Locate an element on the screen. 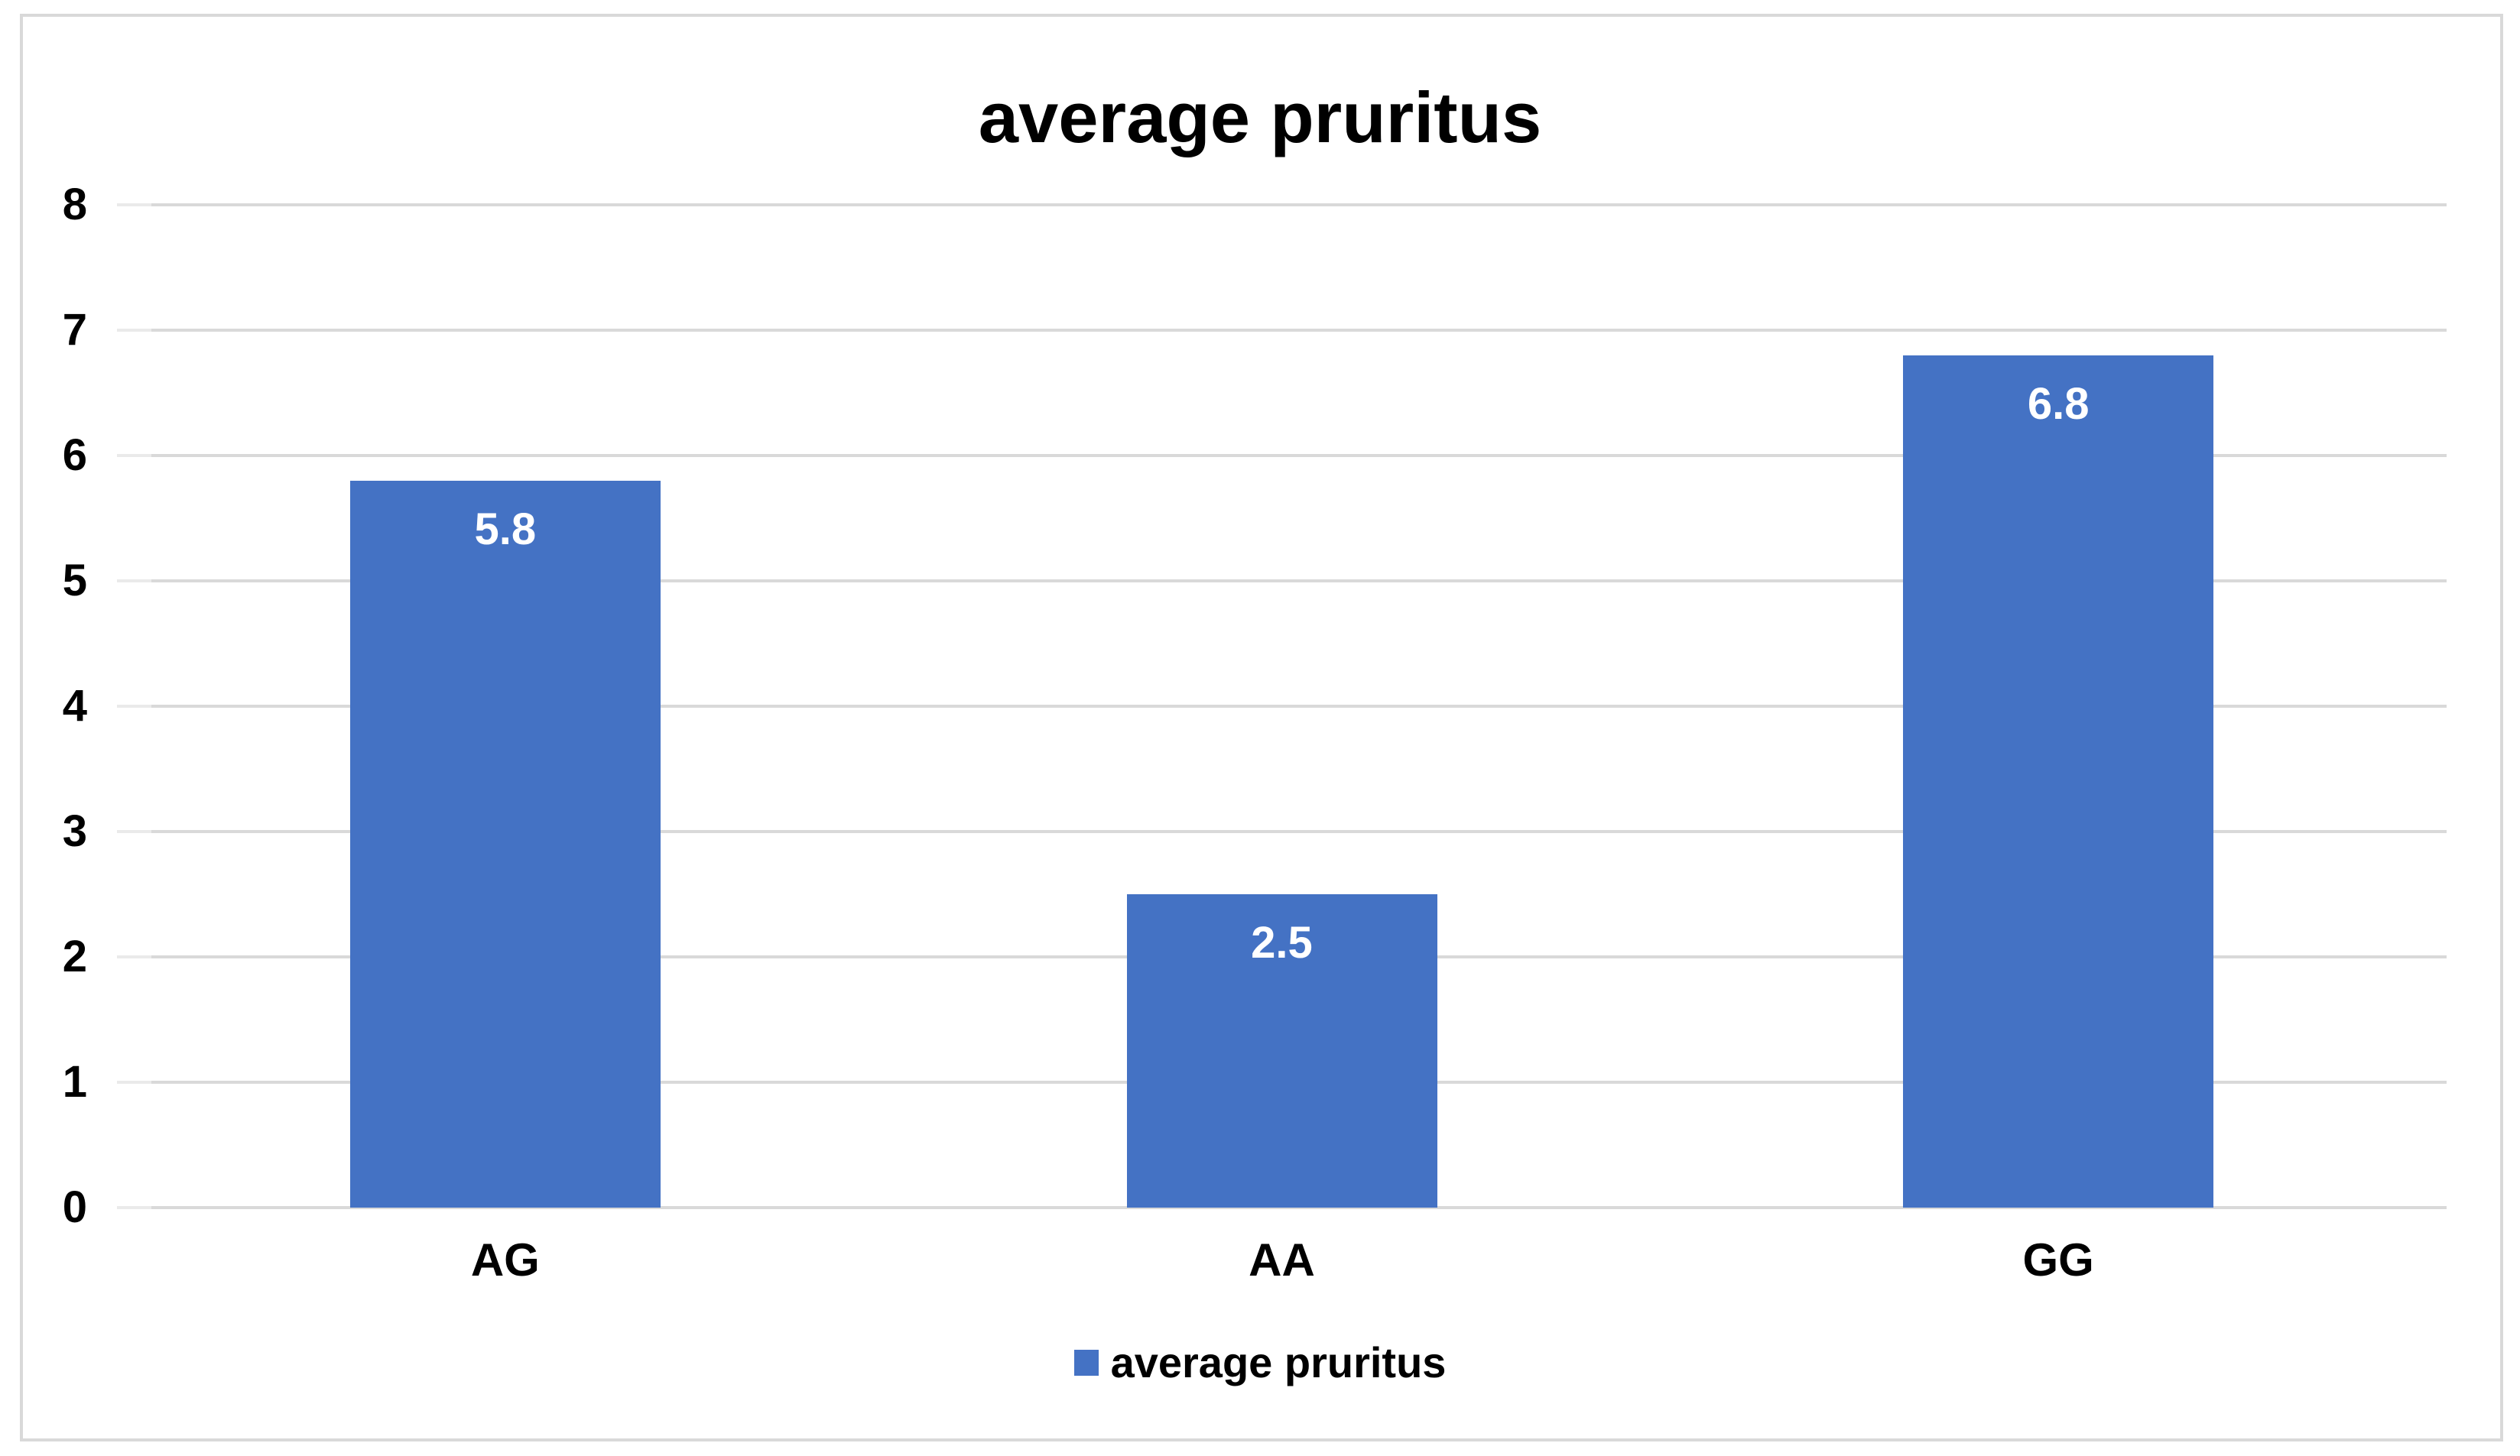 Image resolution: width=2520 pixels, height=1456 pixels. x-axis-category-label: GG is located at coordinates (2058, 1260).